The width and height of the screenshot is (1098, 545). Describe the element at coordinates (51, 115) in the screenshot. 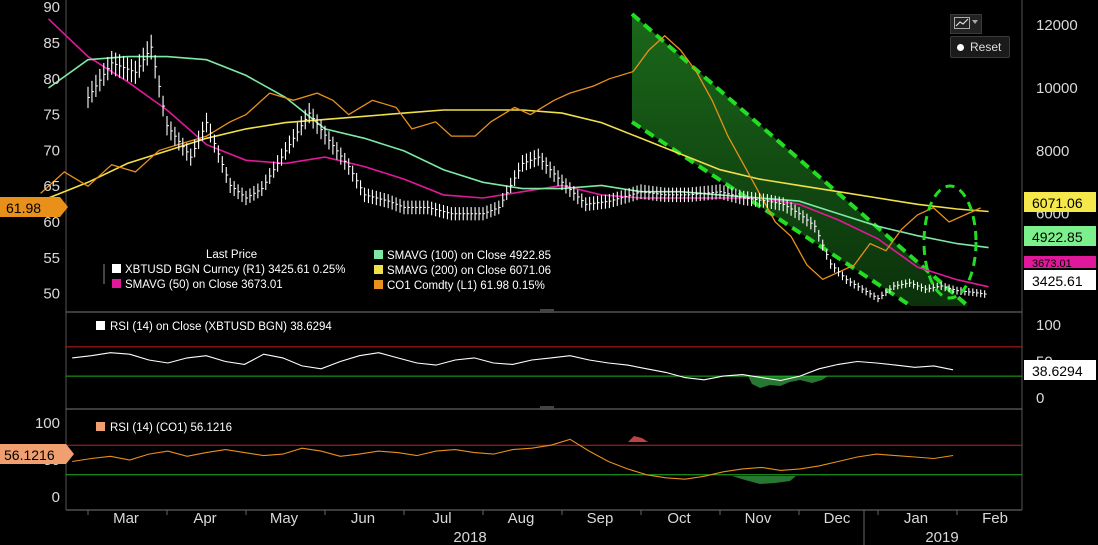

I see `left-tick-label: 75` at that location.